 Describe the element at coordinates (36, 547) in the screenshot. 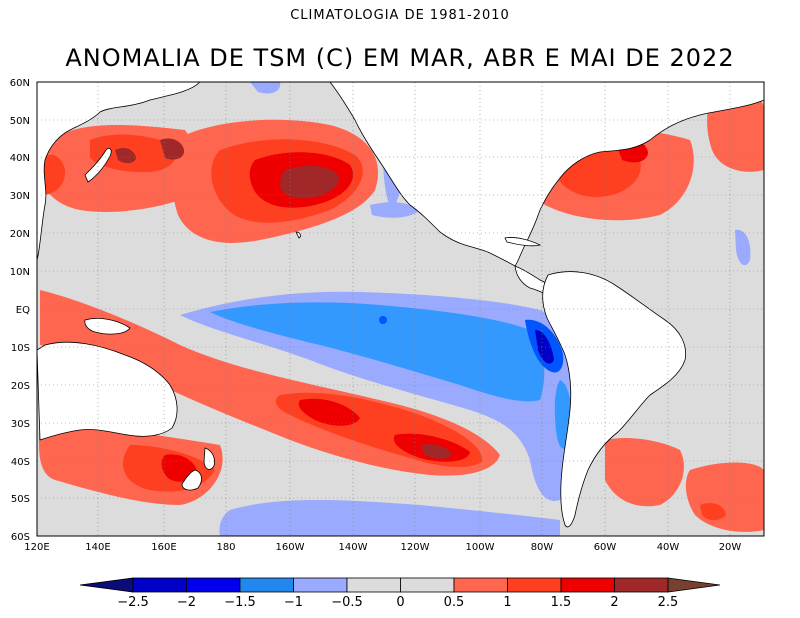

I see `x-tick-label: 120E` at that location.